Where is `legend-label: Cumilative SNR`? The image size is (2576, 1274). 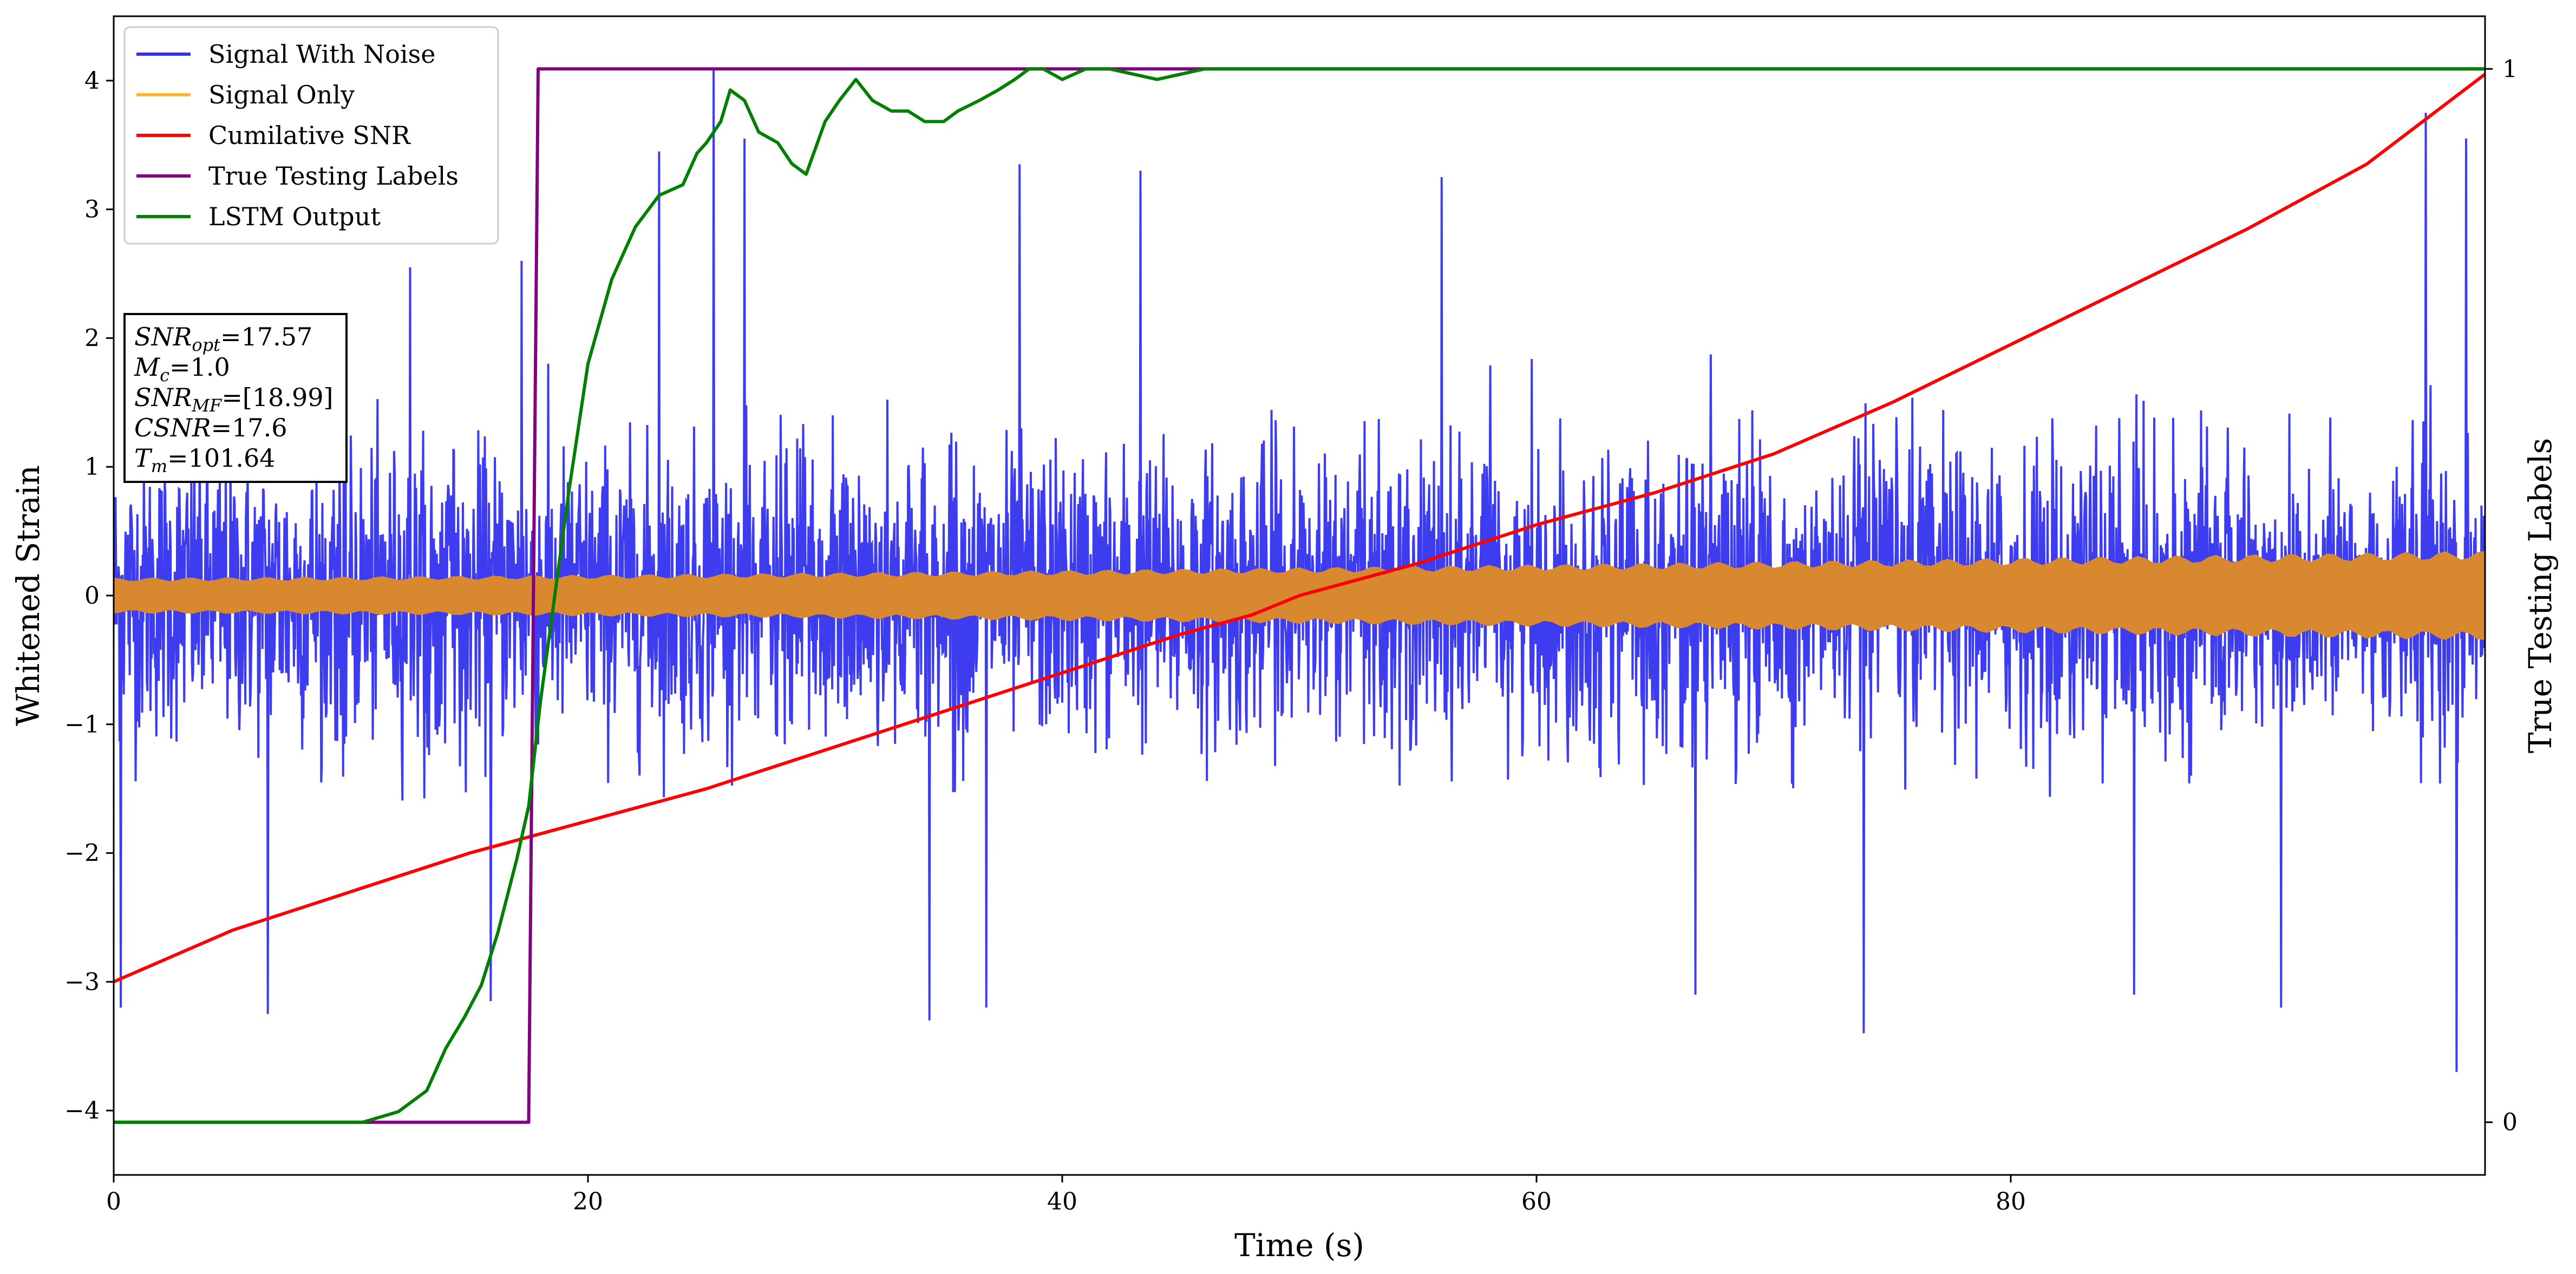
legend-label: Cumilative SNR is located at coordinates (309, 135).